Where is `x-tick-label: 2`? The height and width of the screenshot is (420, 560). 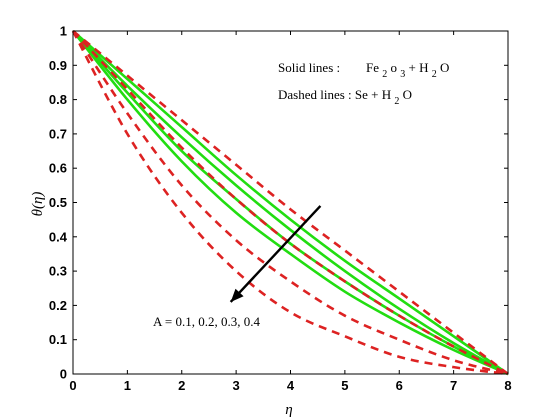
x-tick-label: 2 is located at coordinates (181, 385).